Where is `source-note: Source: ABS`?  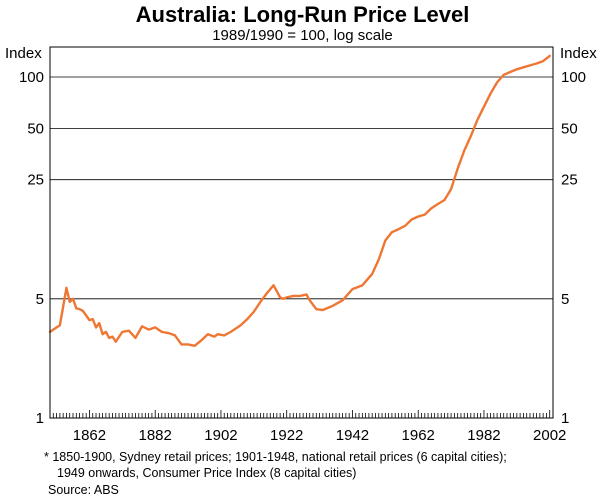 source-note: Source: ABS is located at coordinates (83, 490).